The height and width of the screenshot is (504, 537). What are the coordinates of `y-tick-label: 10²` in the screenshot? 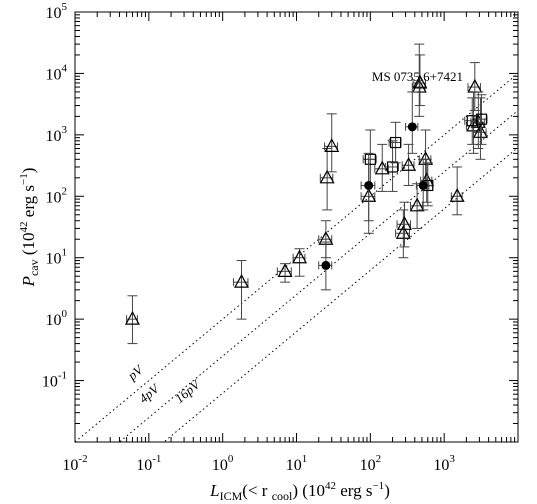 It's located at (57, 195).